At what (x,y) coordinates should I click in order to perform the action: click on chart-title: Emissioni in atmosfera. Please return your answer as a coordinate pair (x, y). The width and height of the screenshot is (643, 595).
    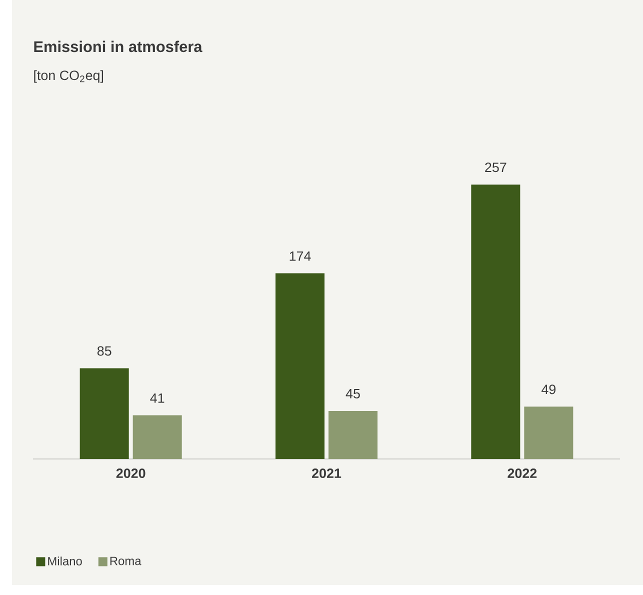
    Looking at the image, I should click on (118, 46).